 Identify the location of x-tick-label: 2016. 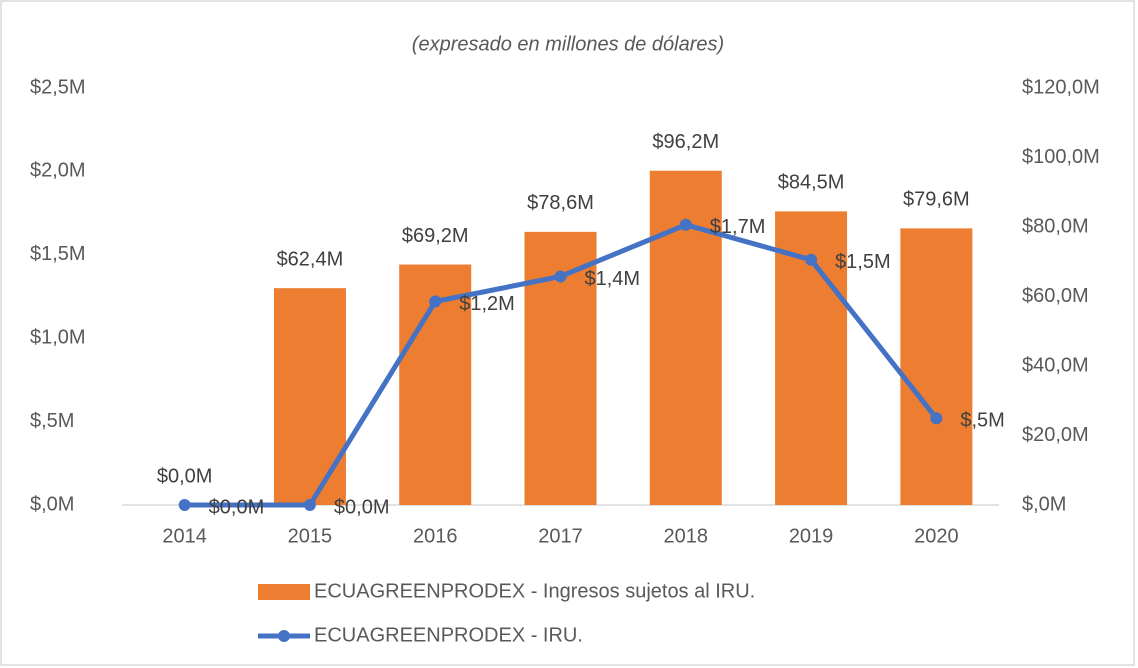
(435, 536).